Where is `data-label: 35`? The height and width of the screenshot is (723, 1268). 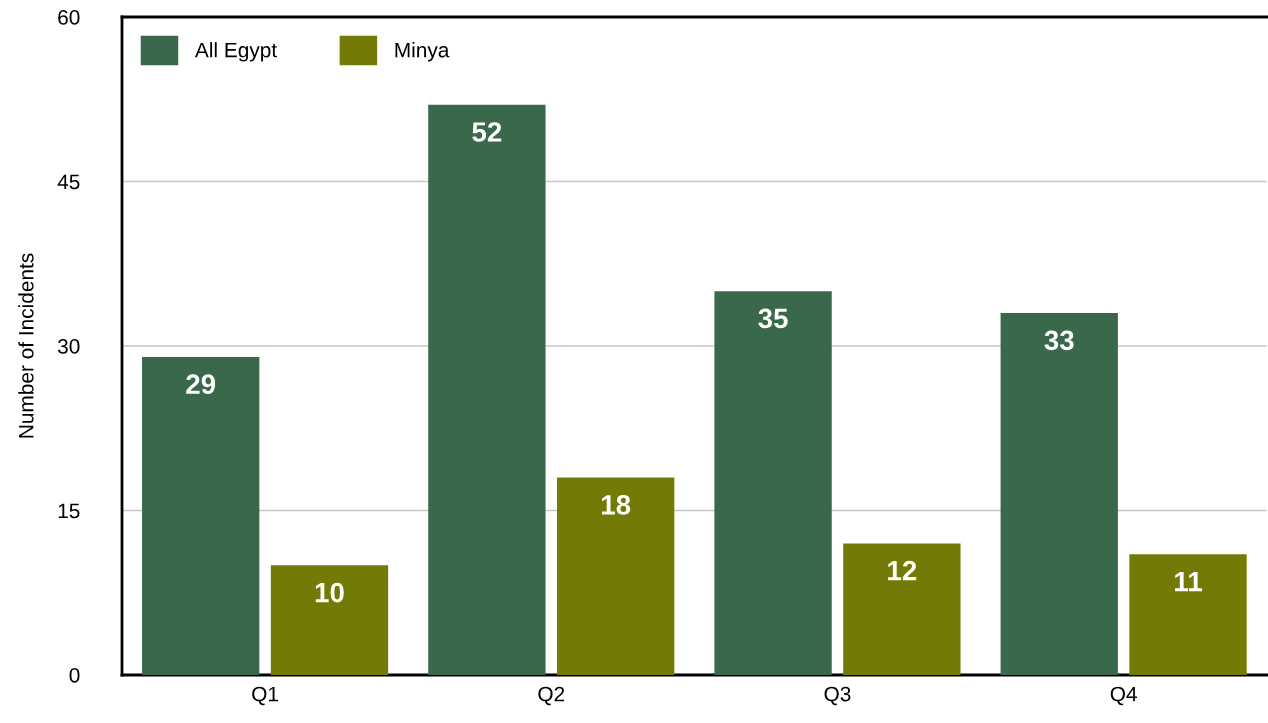
data-label: 35 is located at coordinates (773, 318).